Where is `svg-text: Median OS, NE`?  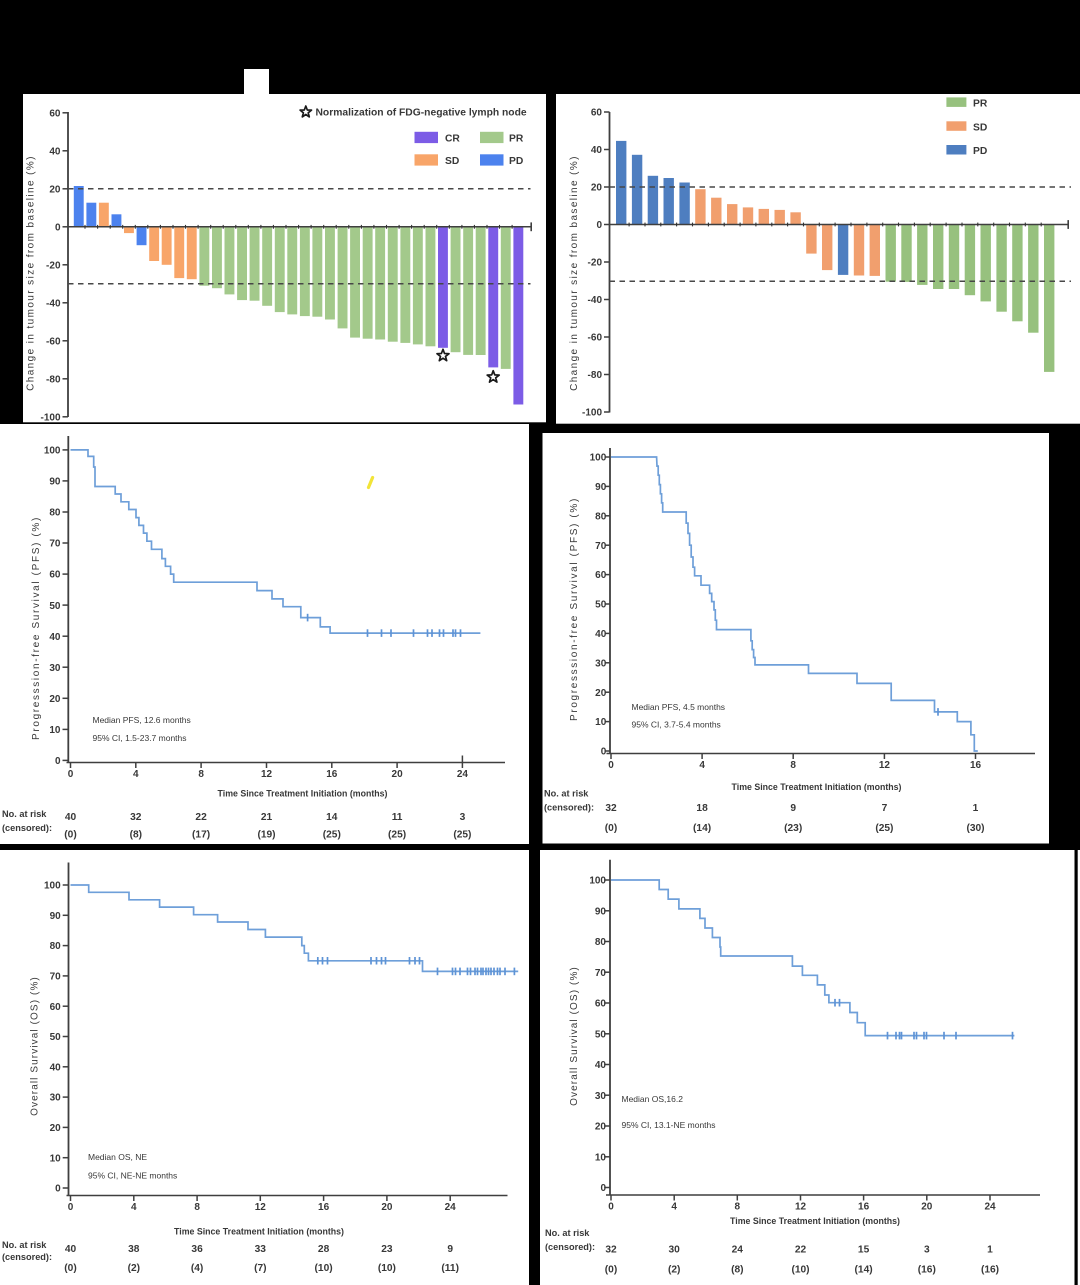 svg-text: Median OS, NE is located at coordinates (117, 1157).